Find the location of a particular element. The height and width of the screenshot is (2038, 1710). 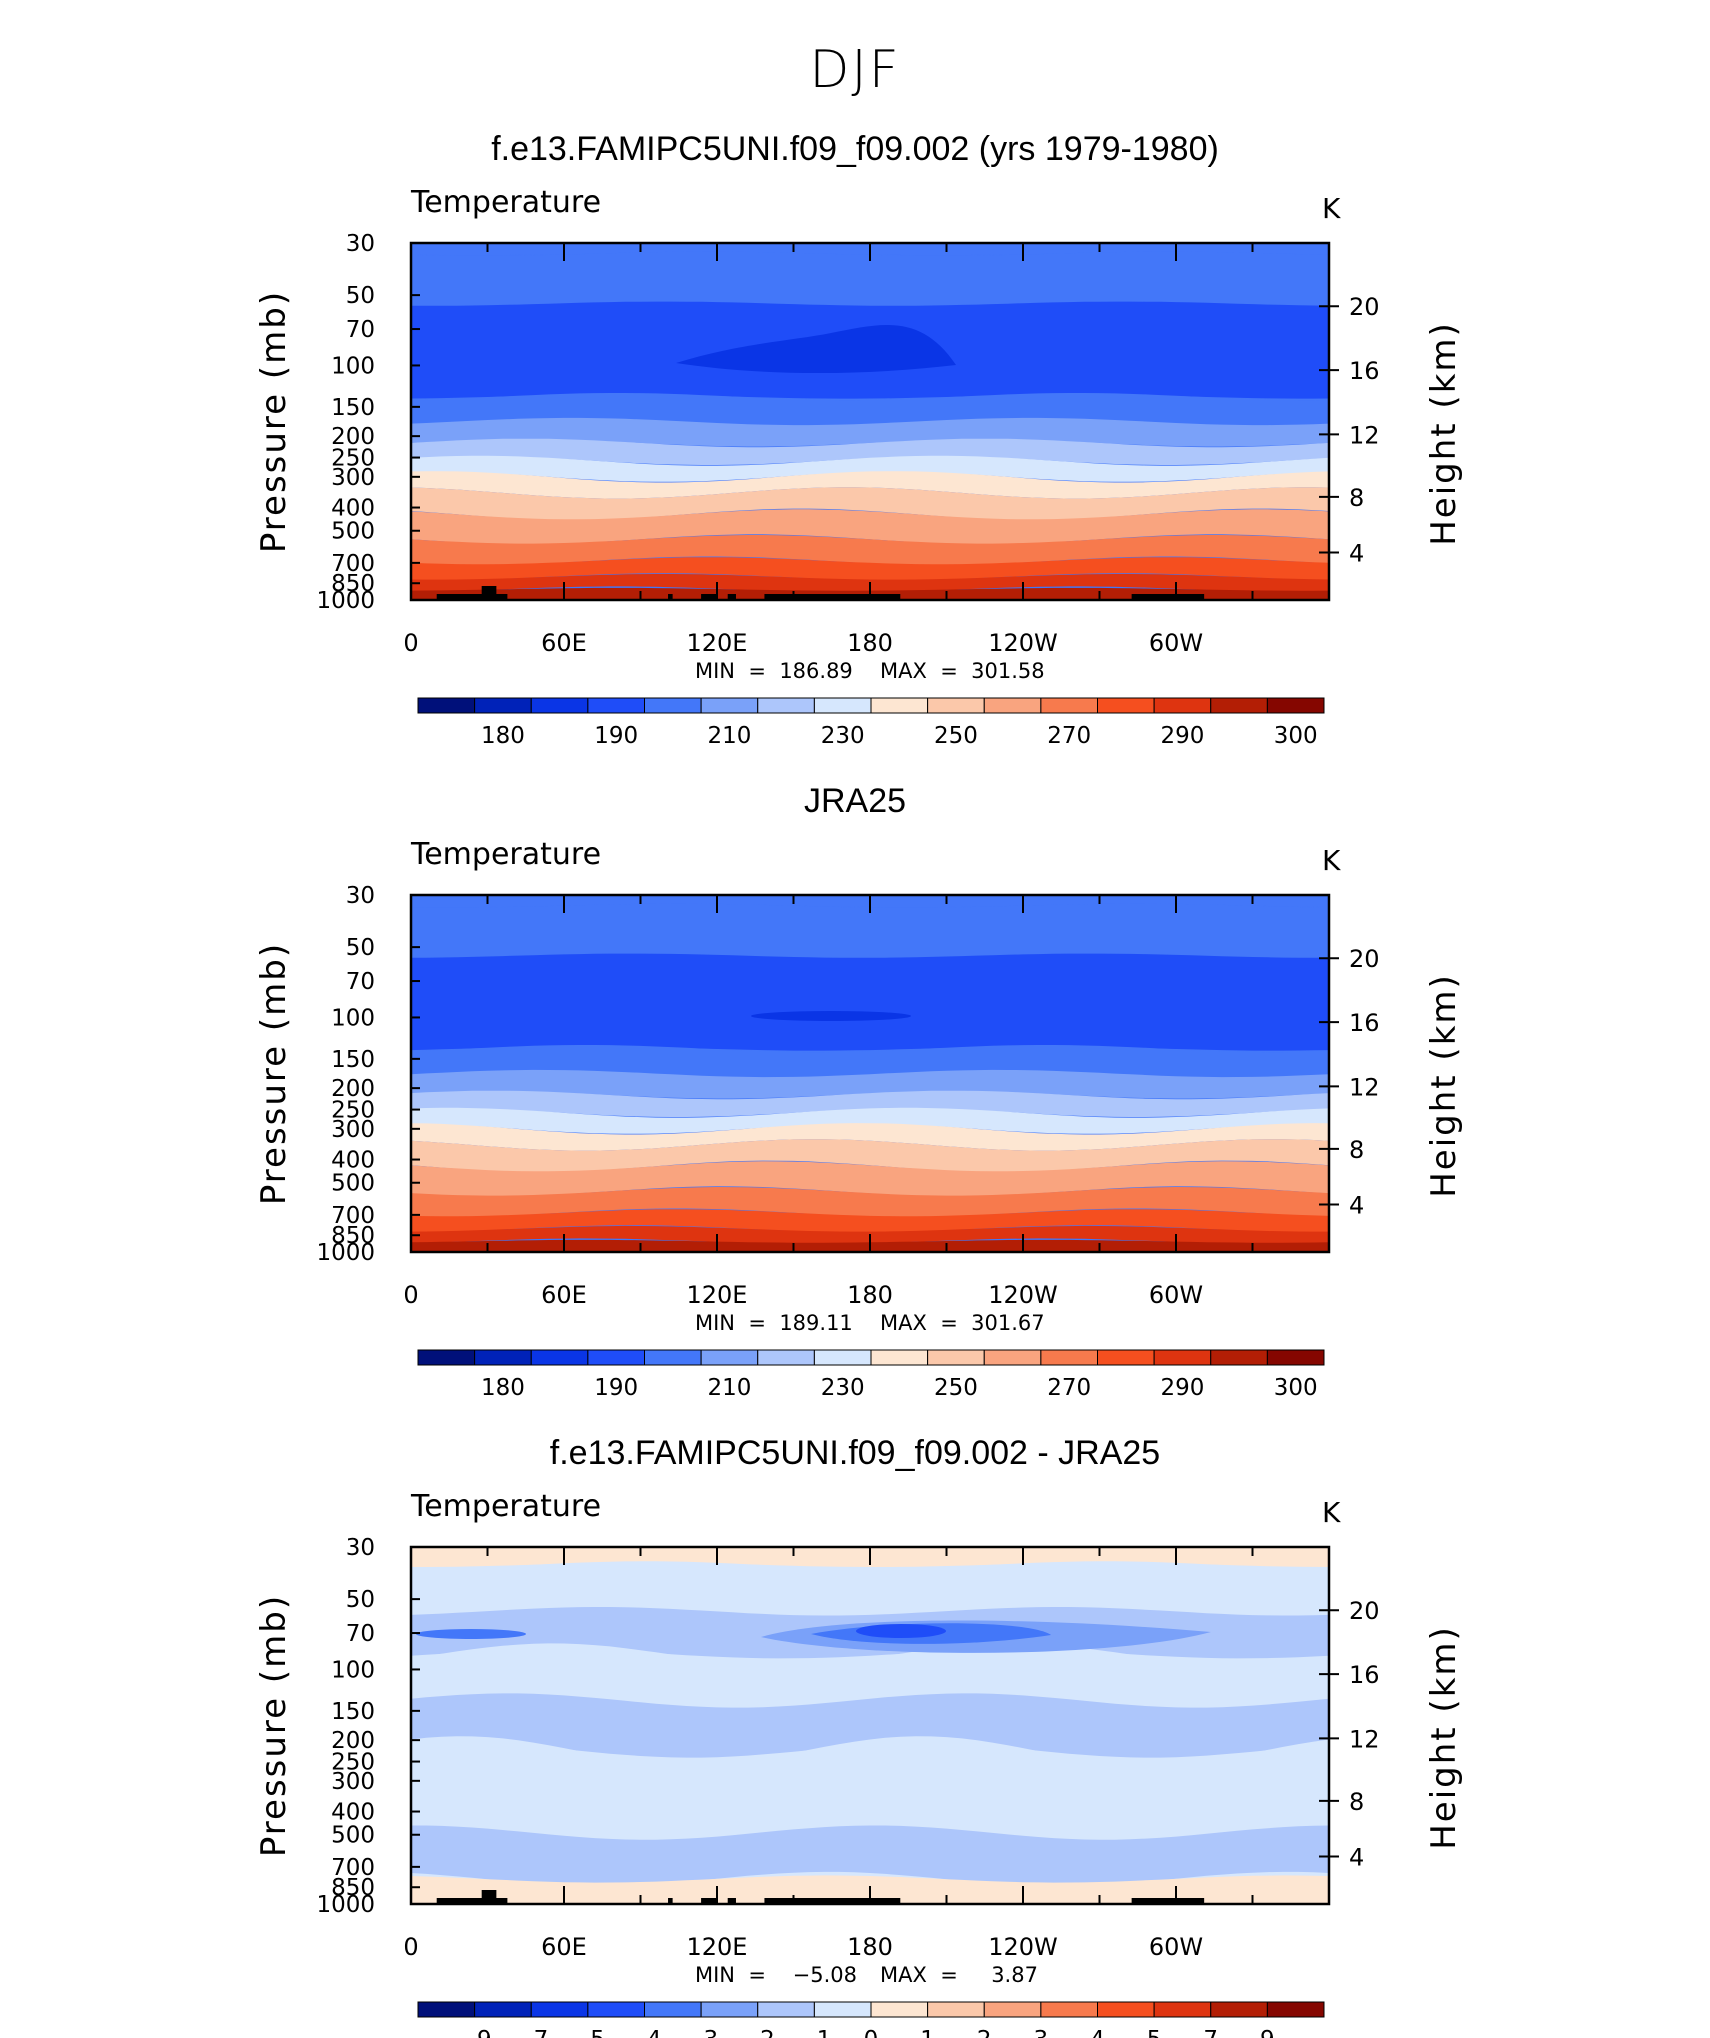

min-label: MIN = −5.08 is located at coordinates (776, 1975).